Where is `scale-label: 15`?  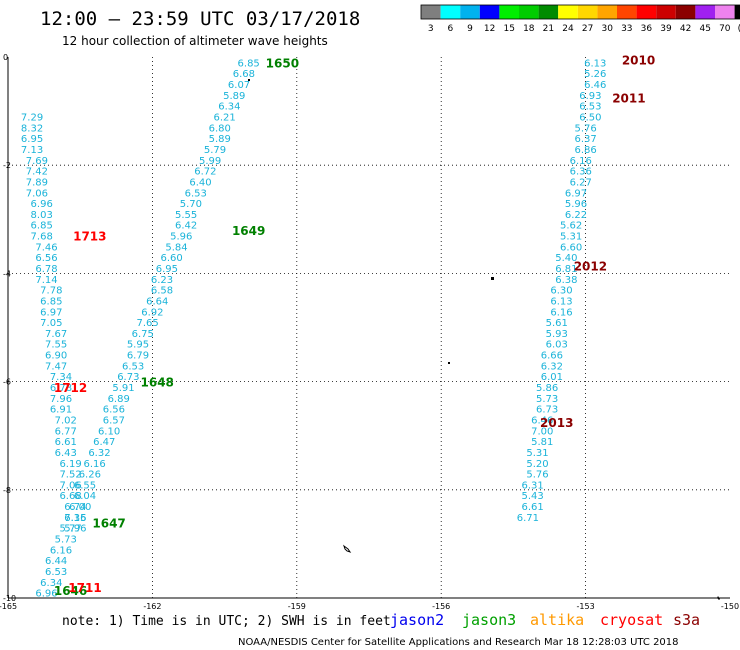
scale-label: 15 is located at coordinates (508, 29).